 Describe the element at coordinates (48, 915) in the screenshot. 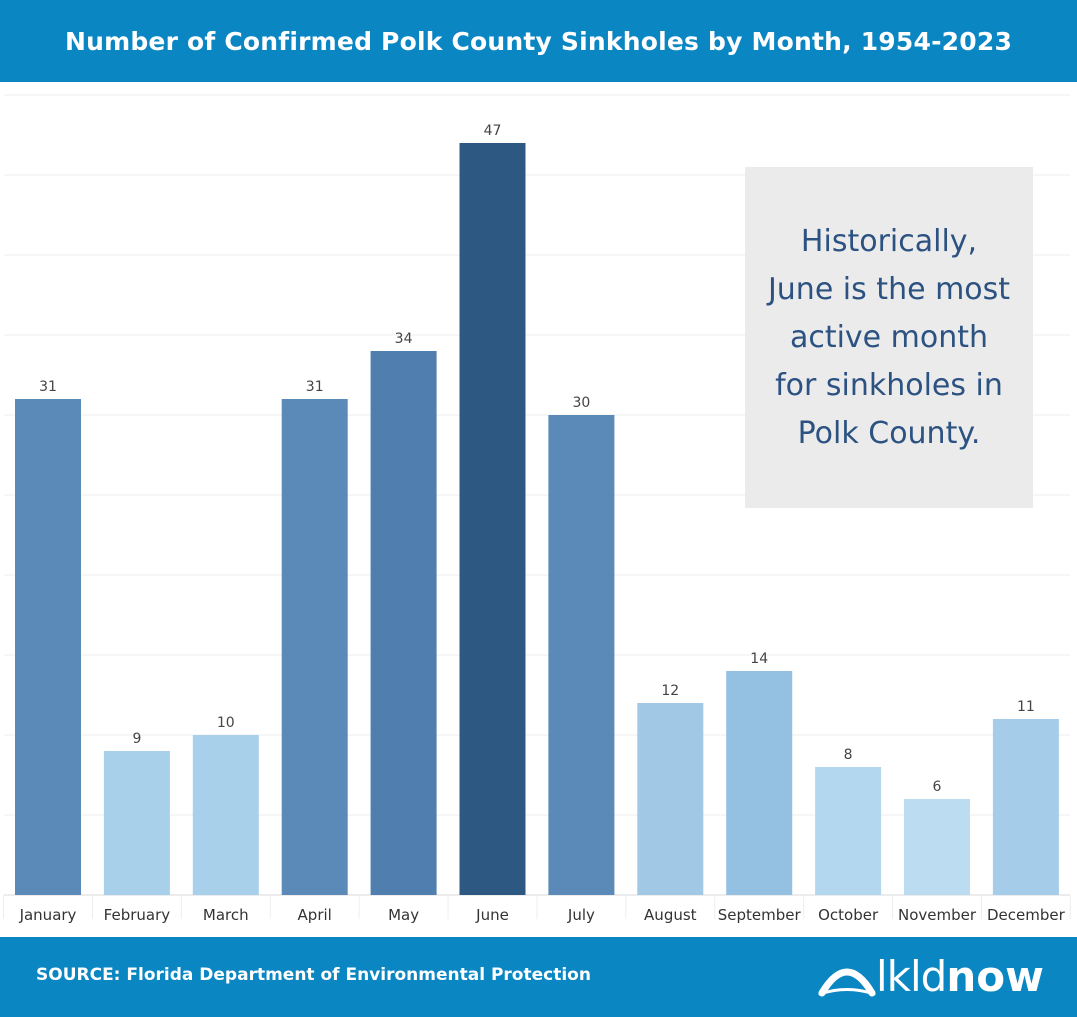

I see `x-tick-label: January` at that location.